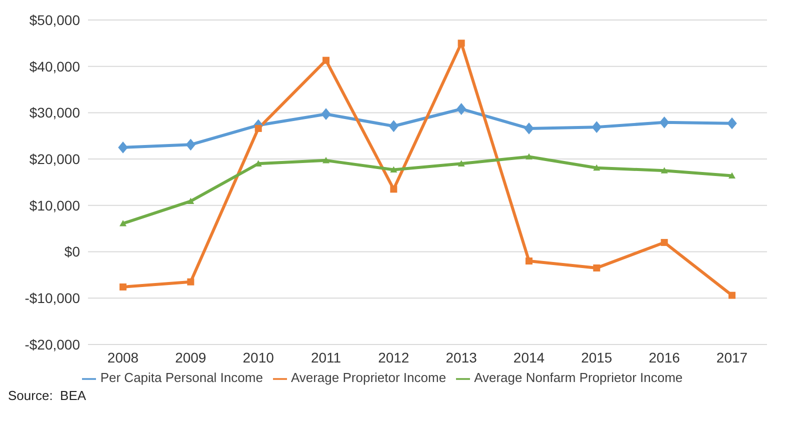 Image resolution: width=795 pixels, height=423 pixels. I want to click on x-tick-label: 2013, so click(462, 357).